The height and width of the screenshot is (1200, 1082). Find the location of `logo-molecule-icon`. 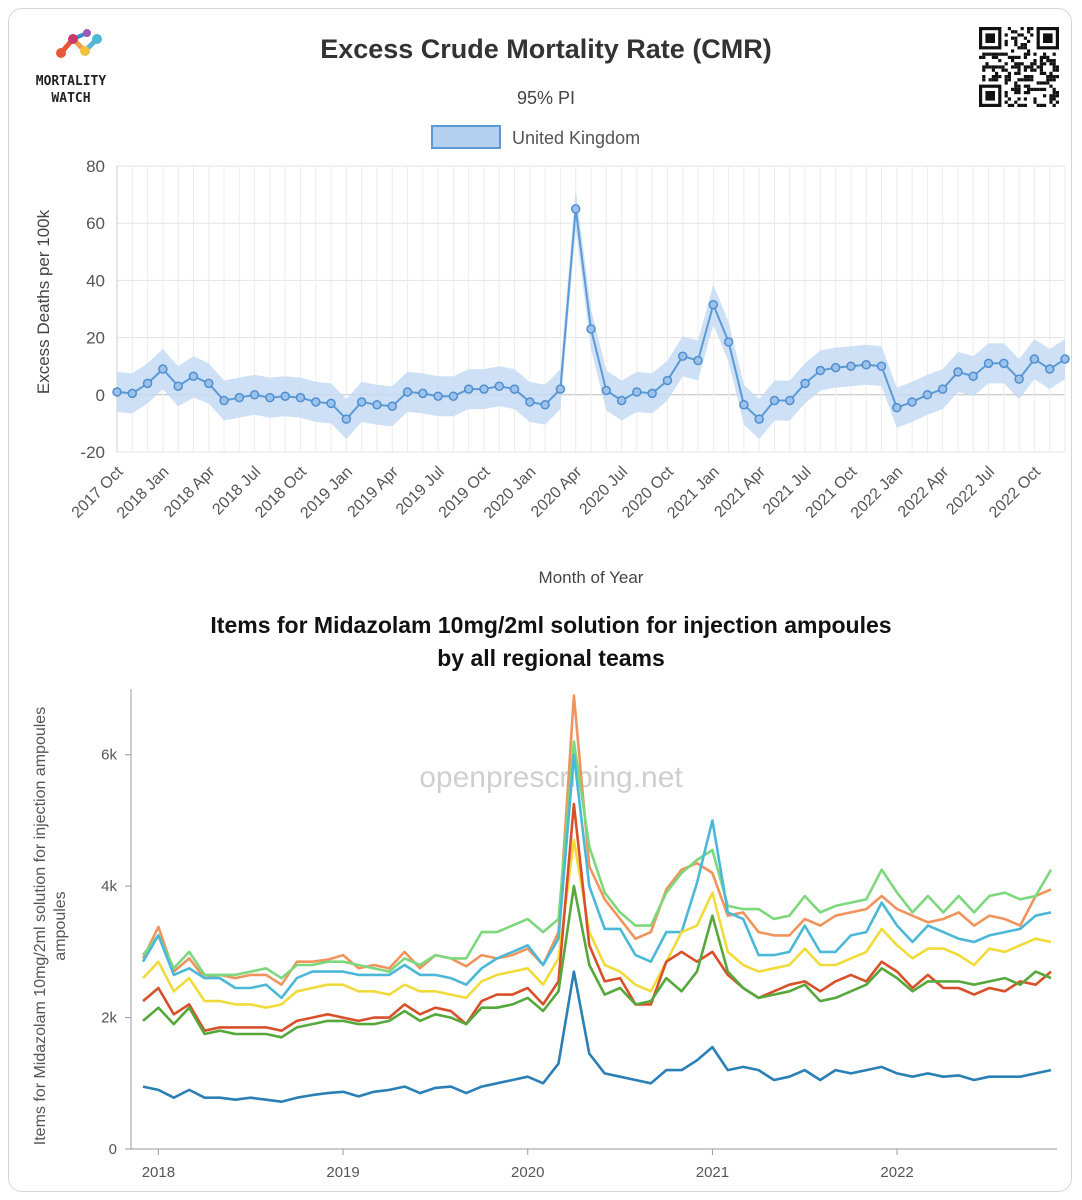

logo-molecule-icon is located at coordinates (79, 43).